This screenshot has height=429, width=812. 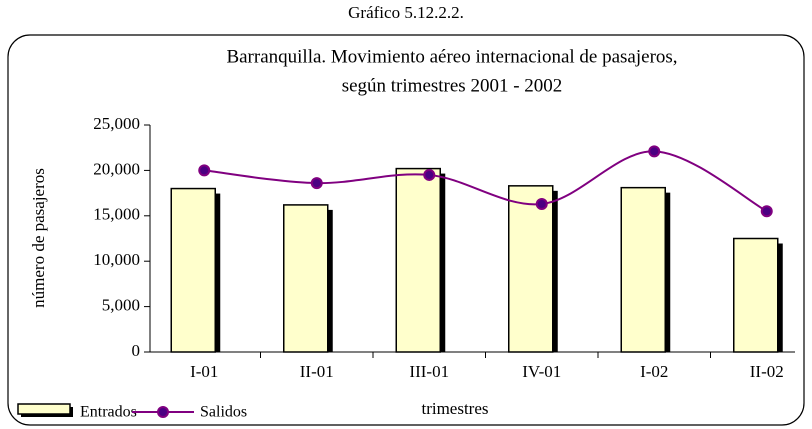 I want to click on x-tick-label: IV-01, so click(x=541, y=371).